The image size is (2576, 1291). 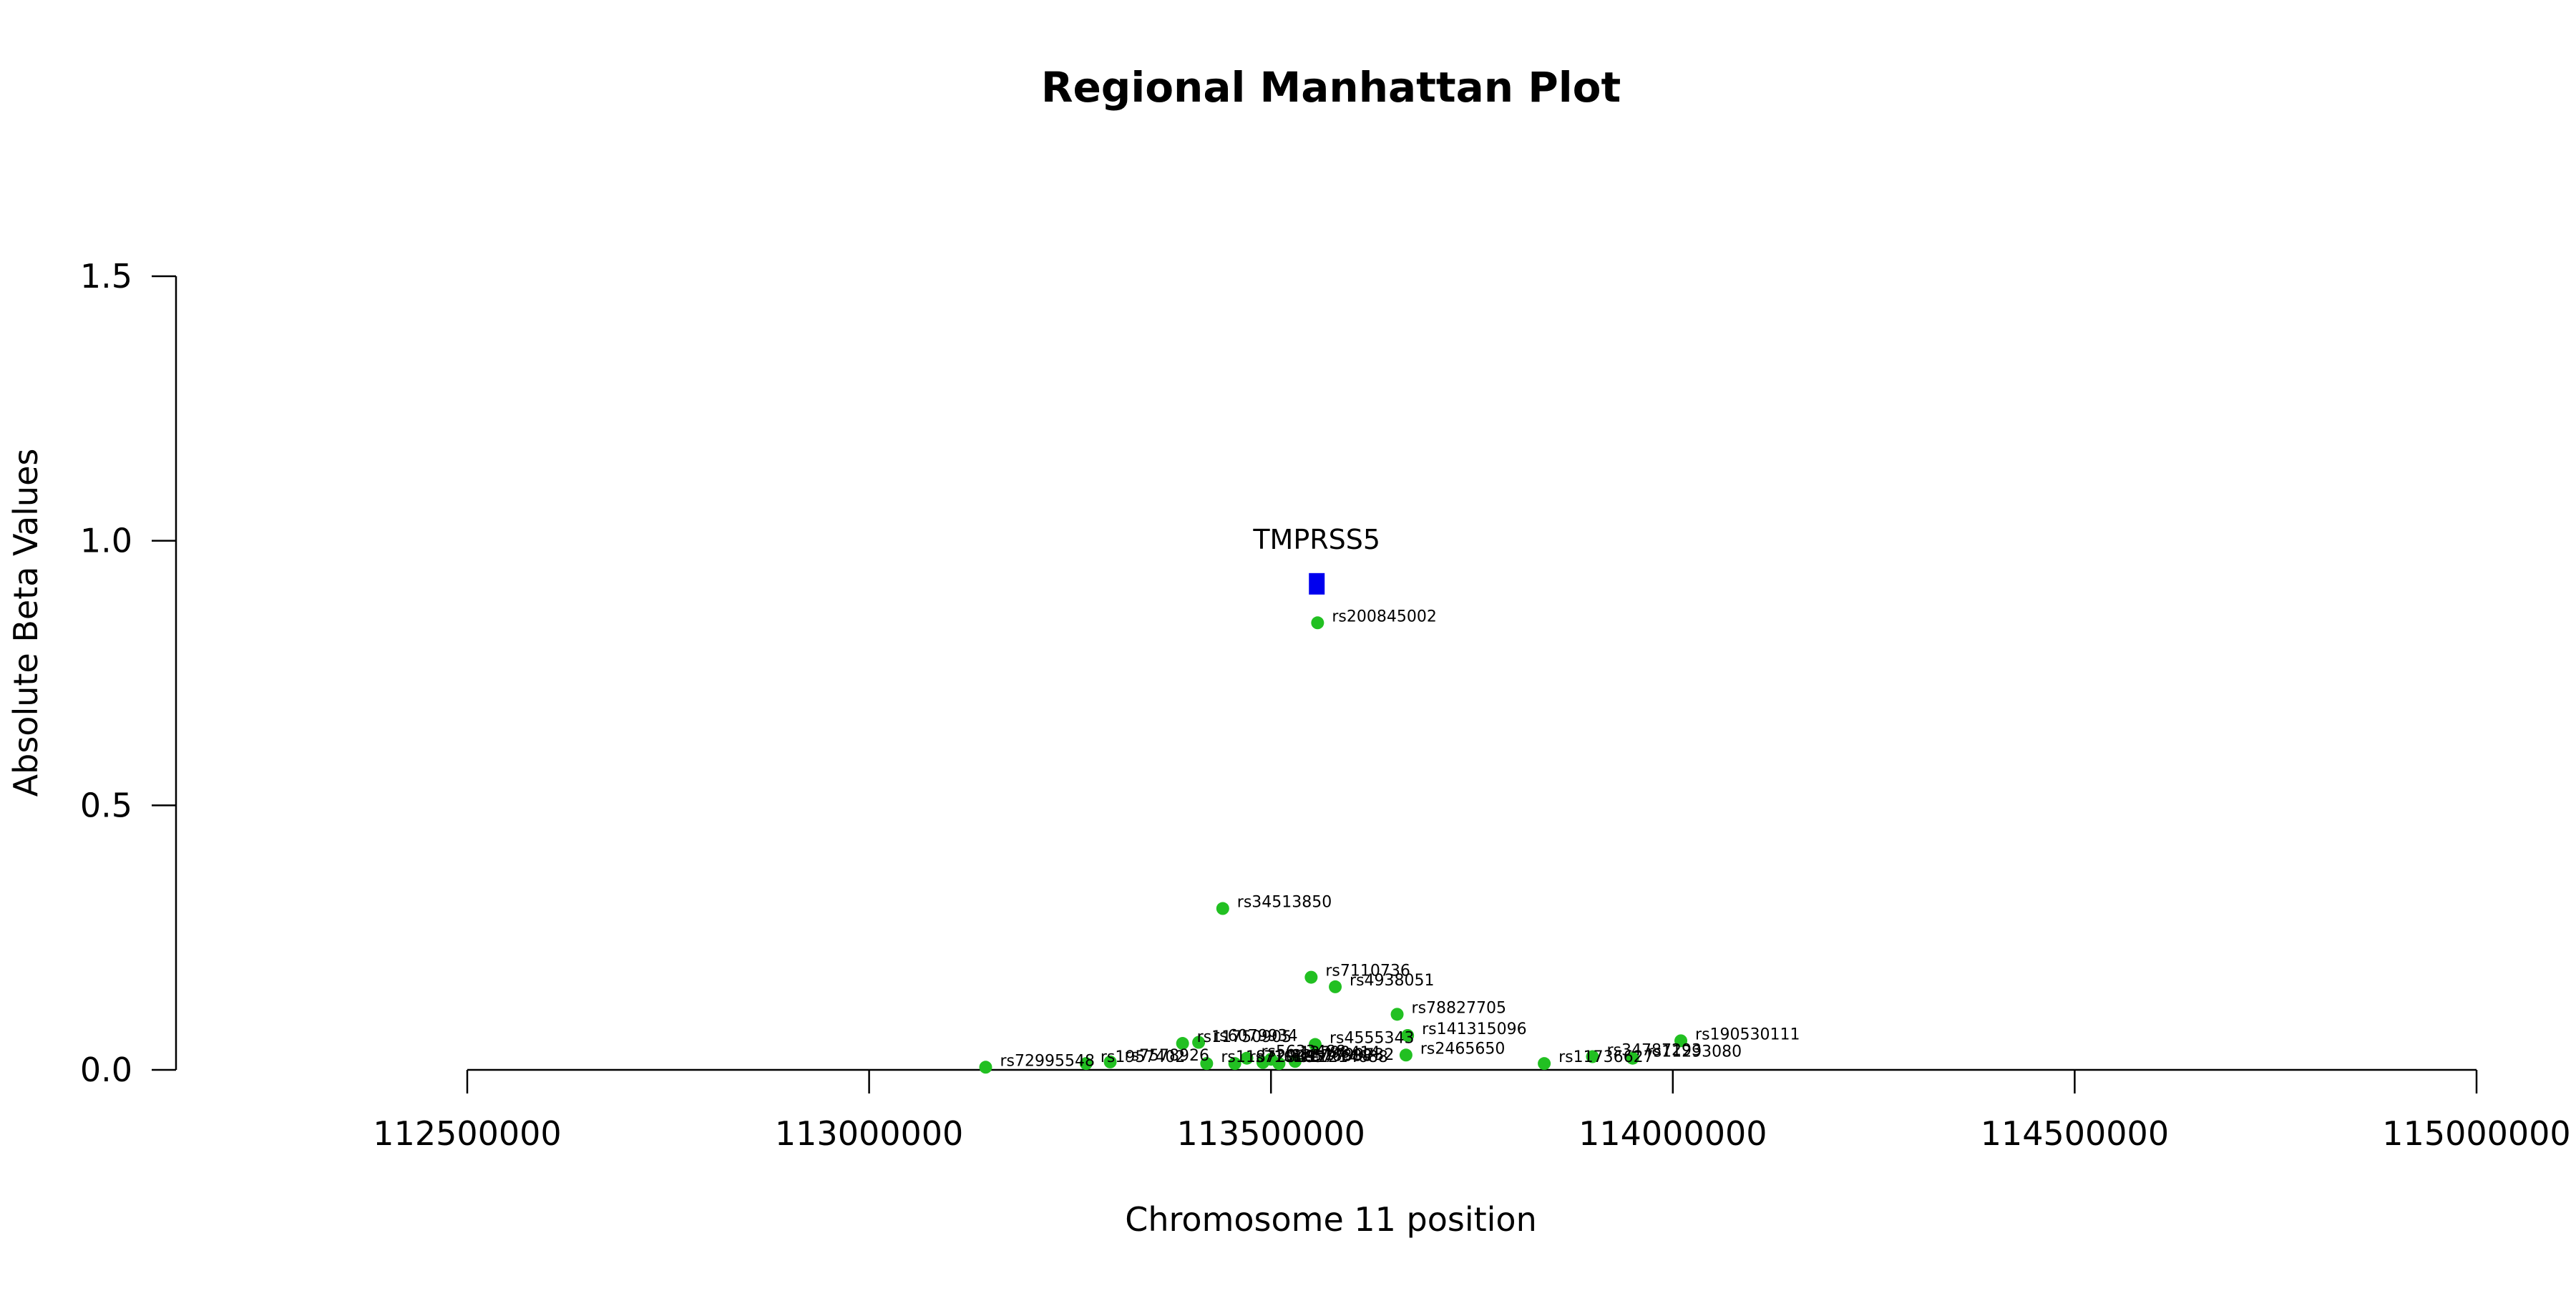 What do you see at coordinates (1605, 1057) in the screenshot?
I see `snp-label: rs11736627` at bounding box center [1605, 1057].